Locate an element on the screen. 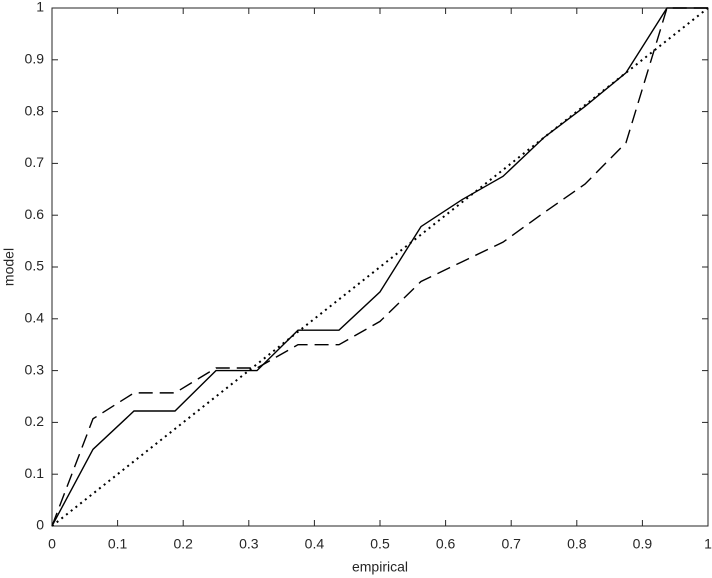 The height and width of the screenshot is (578, 712). x-tick-label: 0.3 is located at coordinates (249, 544).